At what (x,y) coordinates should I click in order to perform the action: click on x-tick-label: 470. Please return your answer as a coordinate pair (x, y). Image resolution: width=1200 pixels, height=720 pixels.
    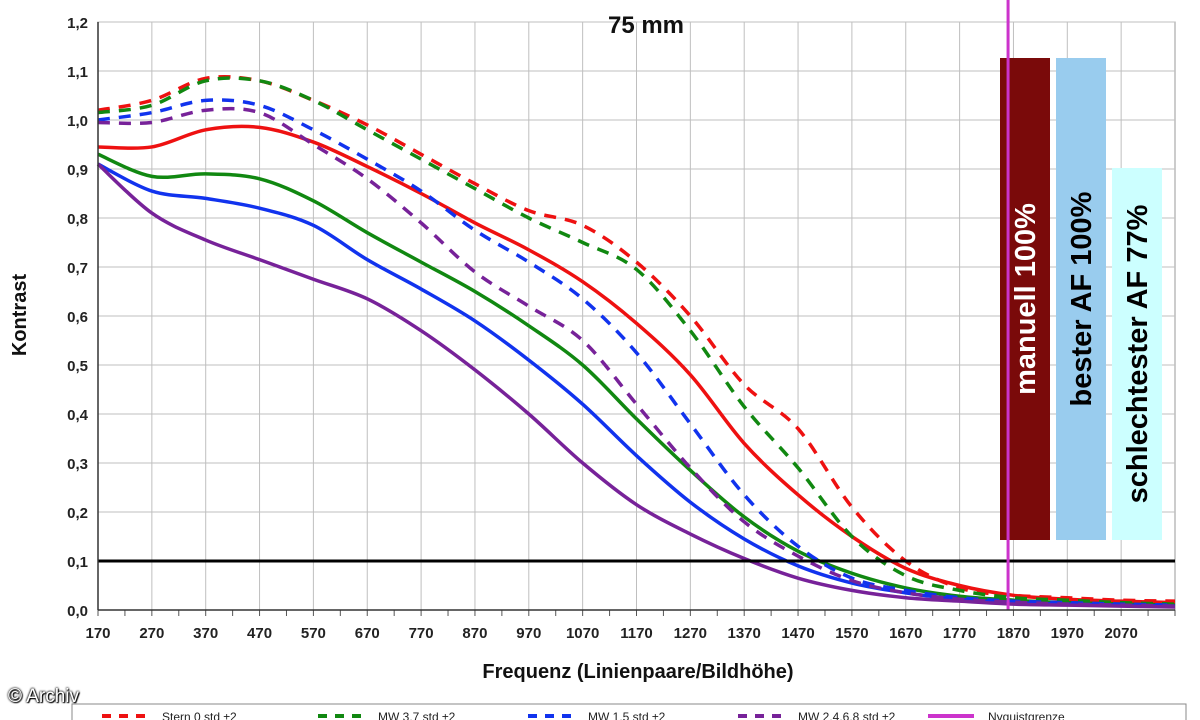
    Looking at the image, I should click on (259, 633).